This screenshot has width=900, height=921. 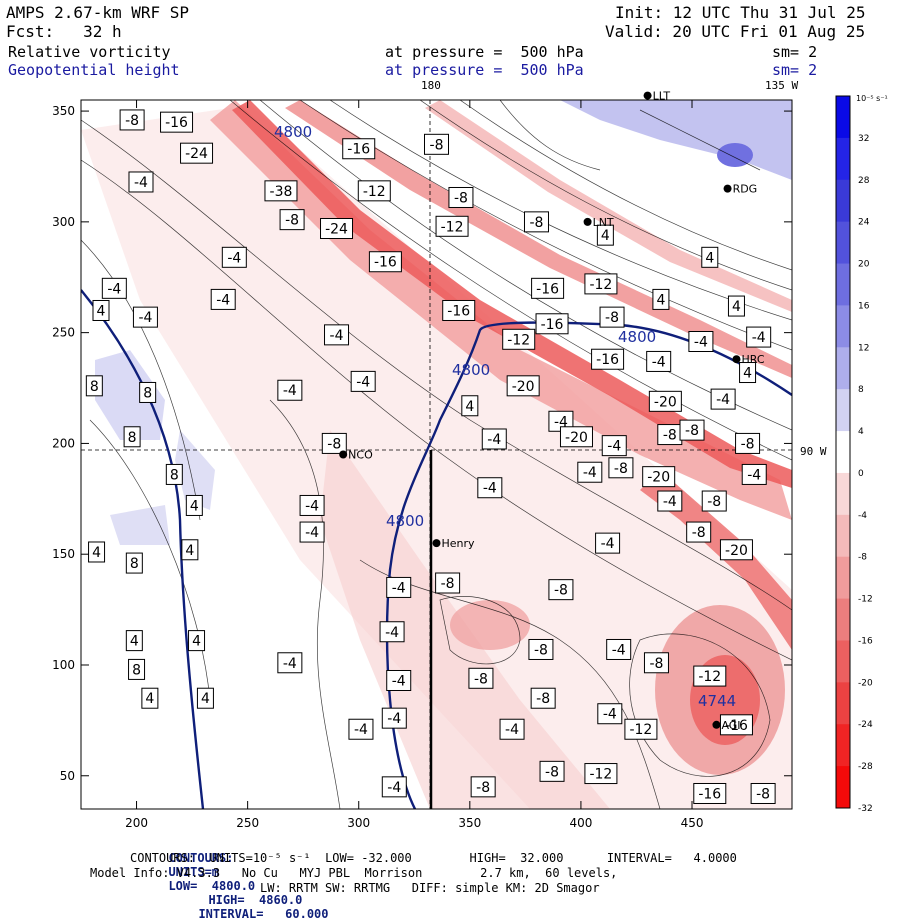 What do you see at coordinates (67, 776) in the screenshot?
I see `y-tick-label: 50` at bounding box center [67, 776].